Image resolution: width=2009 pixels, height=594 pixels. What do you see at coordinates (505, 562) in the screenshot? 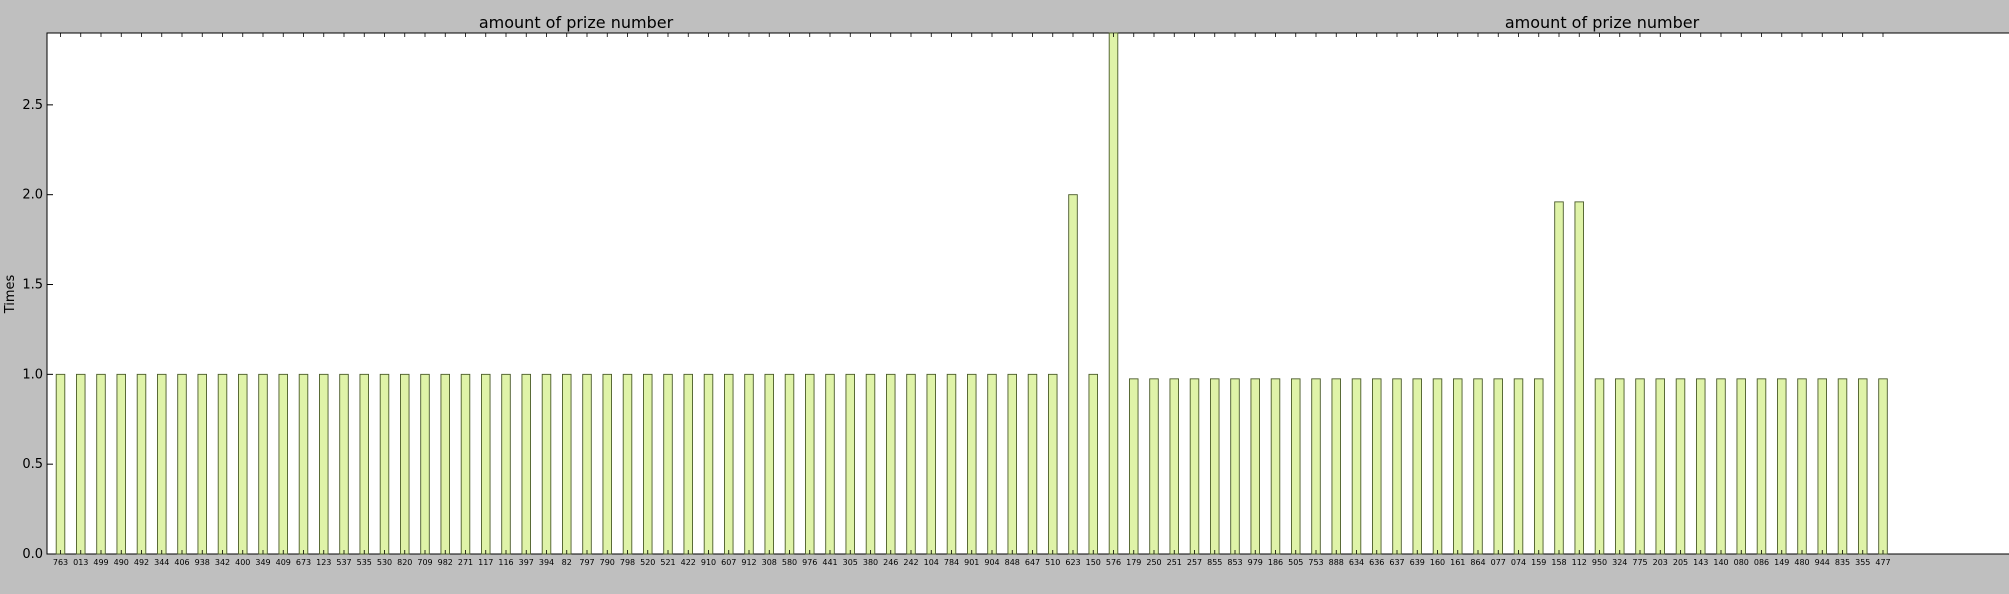
I see `x-tick-label: 116` at bounding box center [505, 562].